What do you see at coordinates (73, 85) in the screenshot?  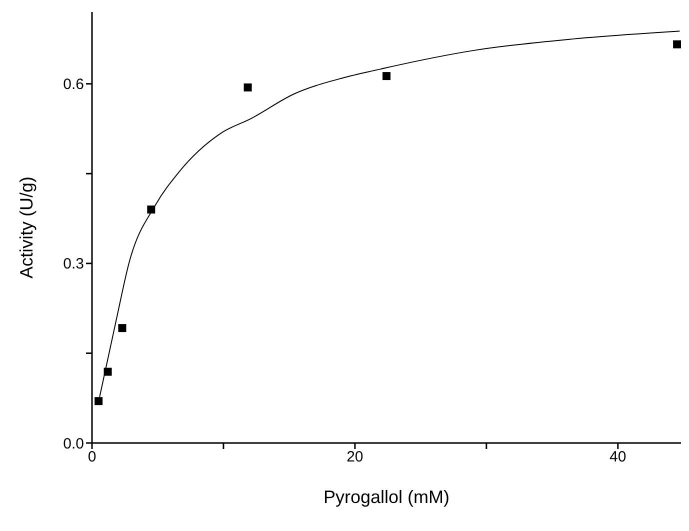 I see `y-tick-label: 0.6` at bounding box center [73, 85].